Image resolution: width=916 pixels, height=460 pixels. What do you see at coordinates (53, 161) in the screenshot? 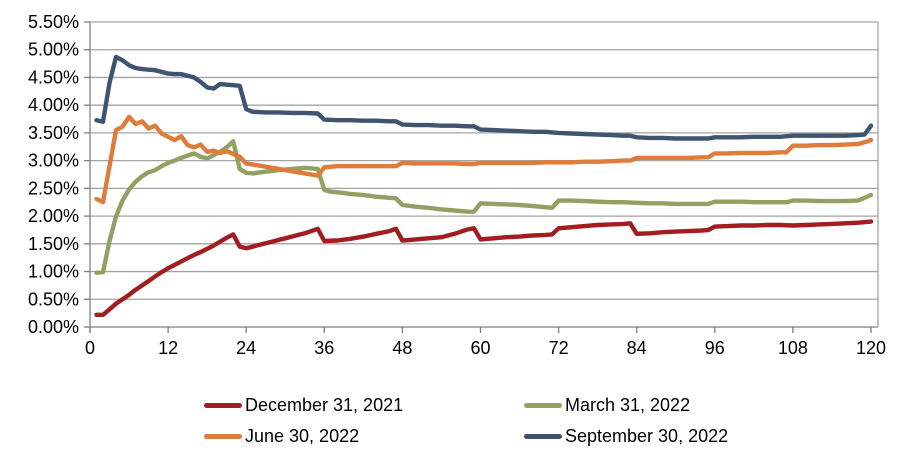
I see `y-axis-label: 3.00%` at bounding box center [53, 161].